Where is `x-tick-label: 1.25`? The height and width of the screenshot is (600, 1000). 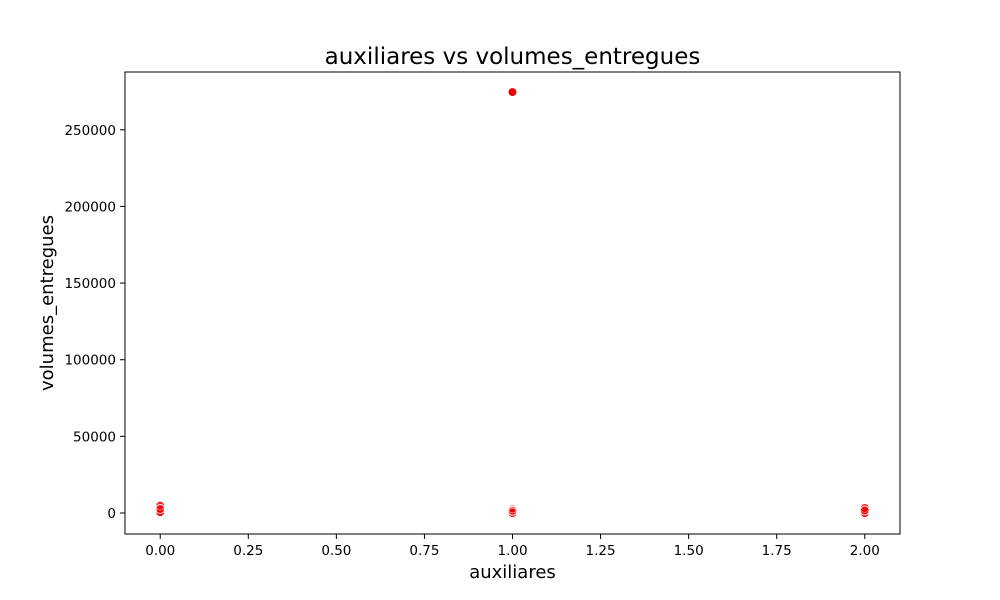 x-tick-label: 1.25 is located at coordinates (601, 551).